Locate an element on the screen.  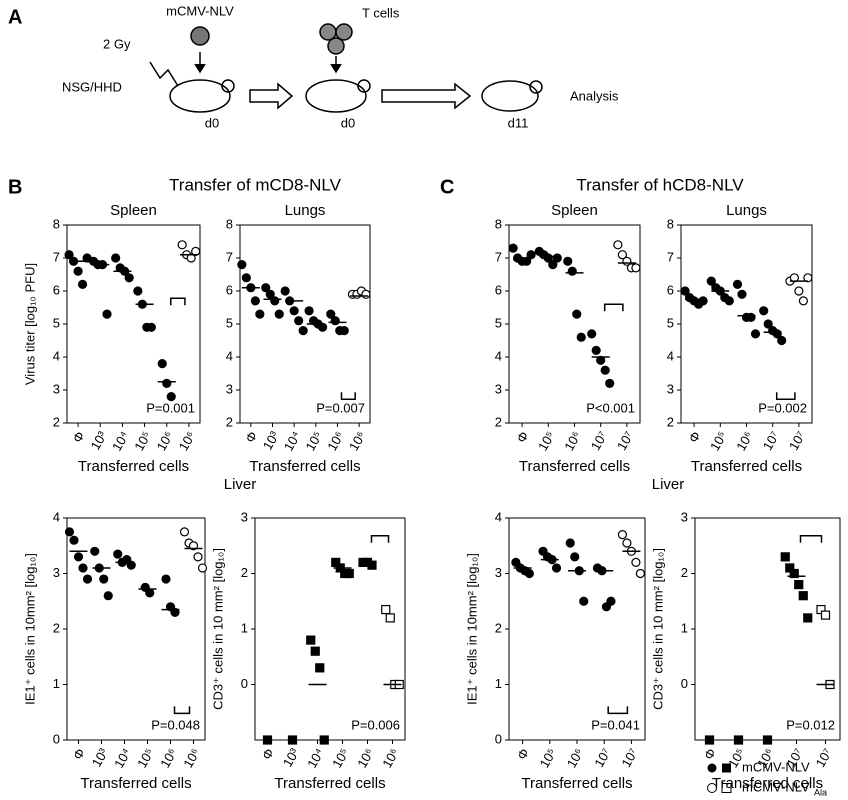
y-axis-label: Virus titer [log₁₀ PFU] is located at coordinates (29, 324).